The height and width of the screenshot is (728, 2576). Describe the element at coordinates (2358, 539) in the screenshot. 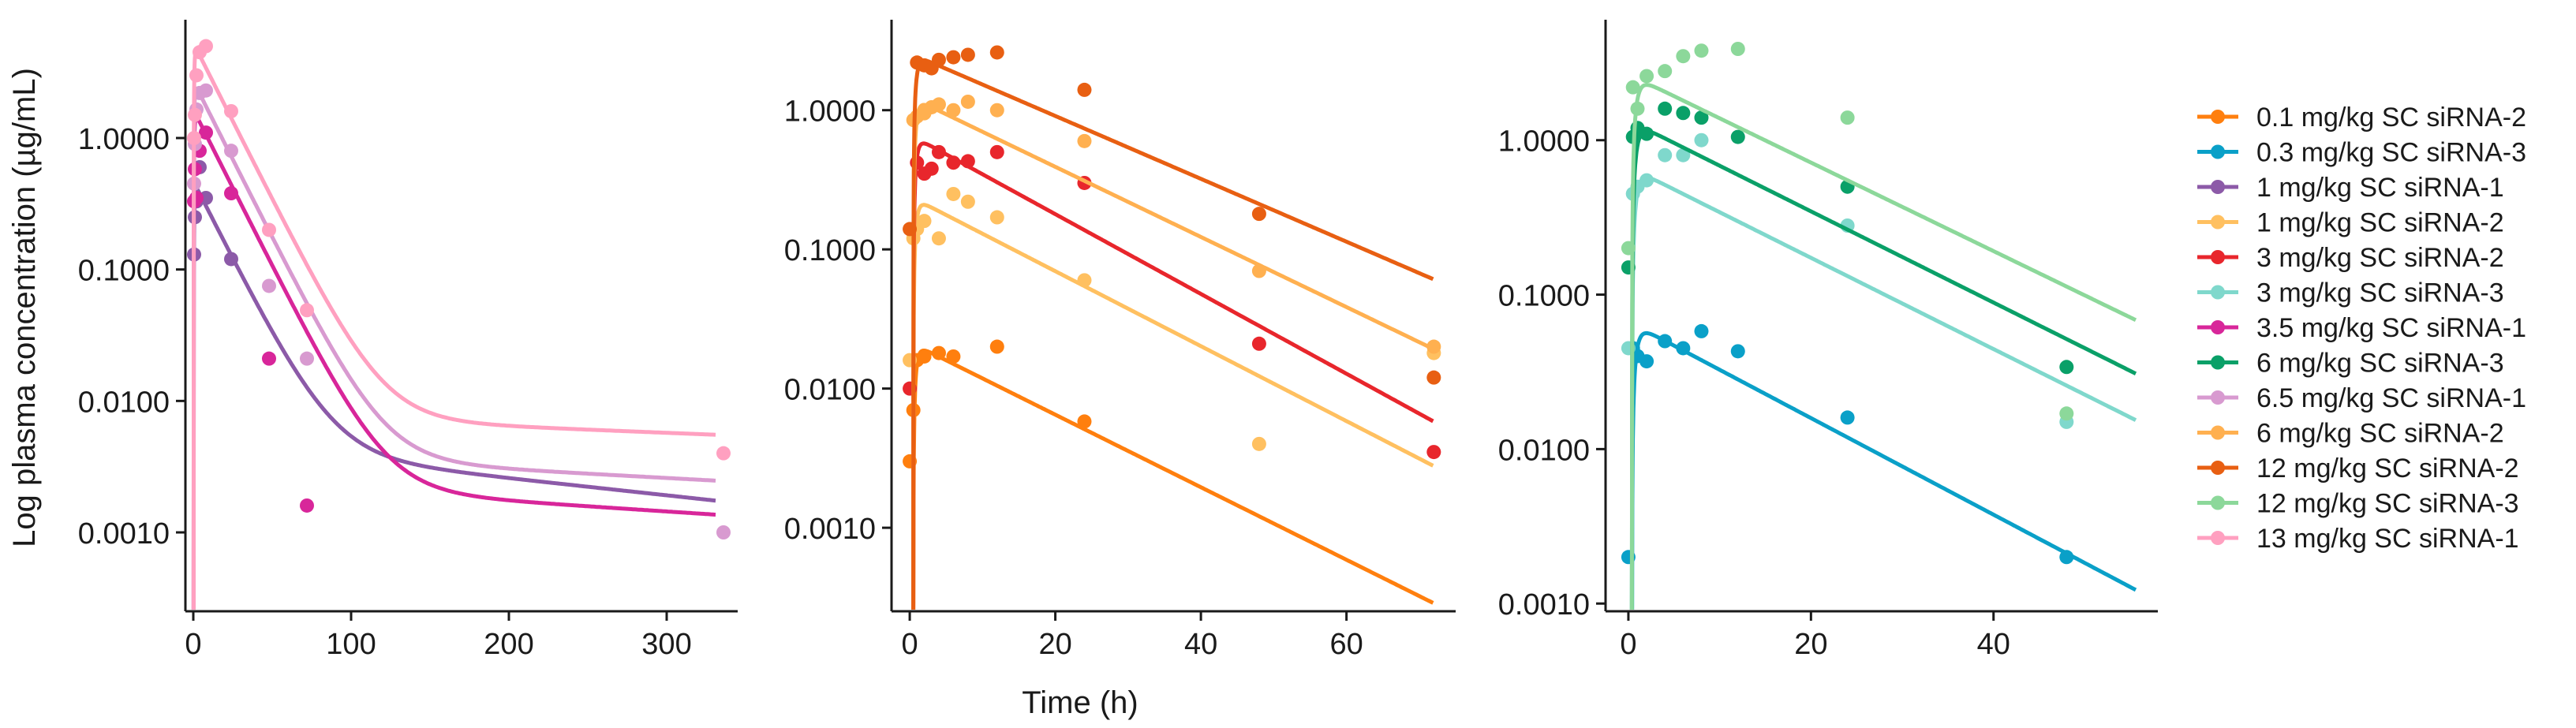

I see `legend-item: 13 mg/kg SC siRNA-1` at that location.